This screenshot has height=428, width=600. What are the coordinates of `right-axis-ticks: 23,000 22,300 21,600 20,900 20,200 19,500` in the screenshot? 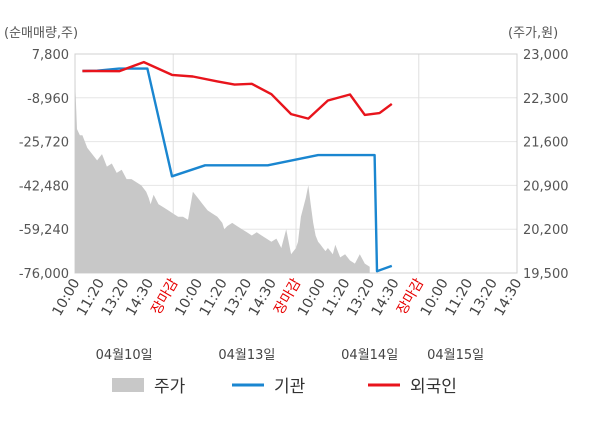 It's located at (546, 165).